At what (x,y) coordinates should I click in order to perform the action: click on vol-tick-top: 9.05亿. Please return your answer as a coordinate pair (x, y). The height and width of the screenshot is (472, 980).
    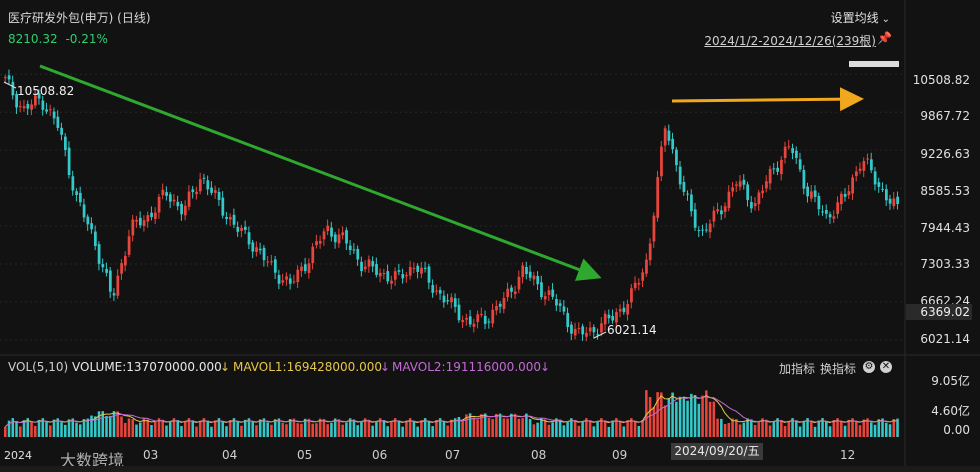
    Looking at the image, I should click on (950, 381).